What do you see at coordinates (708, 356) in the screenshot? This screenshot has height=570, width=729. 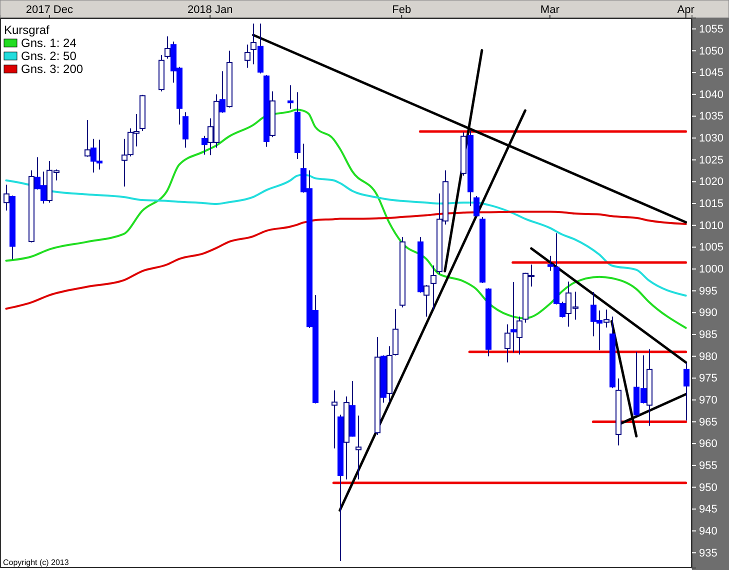 I see `y-tick-label: 980` at bounding box center [708, 356].